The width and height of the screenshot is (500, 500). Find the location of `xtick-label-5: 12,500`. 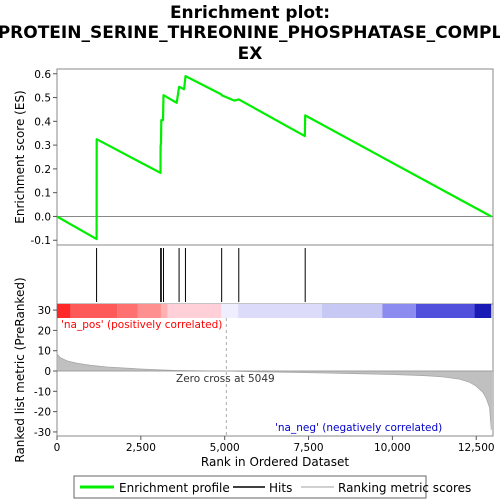

xtick-label-5: 12,500 is located at coordinates (476, 448).